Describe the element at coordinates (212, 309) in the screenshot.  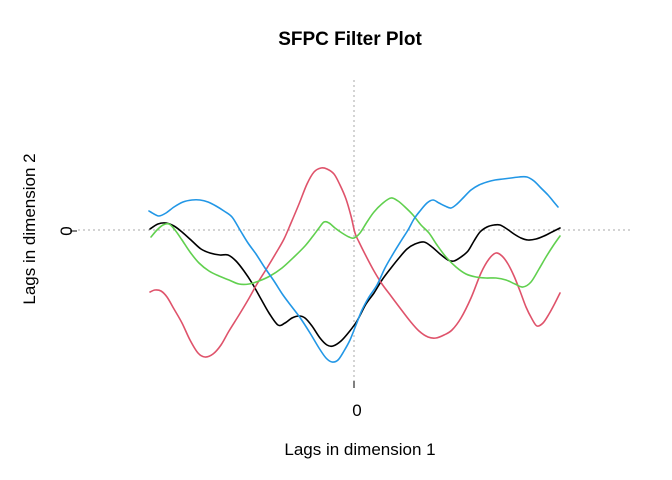
I see `axis-ticks` at that location.